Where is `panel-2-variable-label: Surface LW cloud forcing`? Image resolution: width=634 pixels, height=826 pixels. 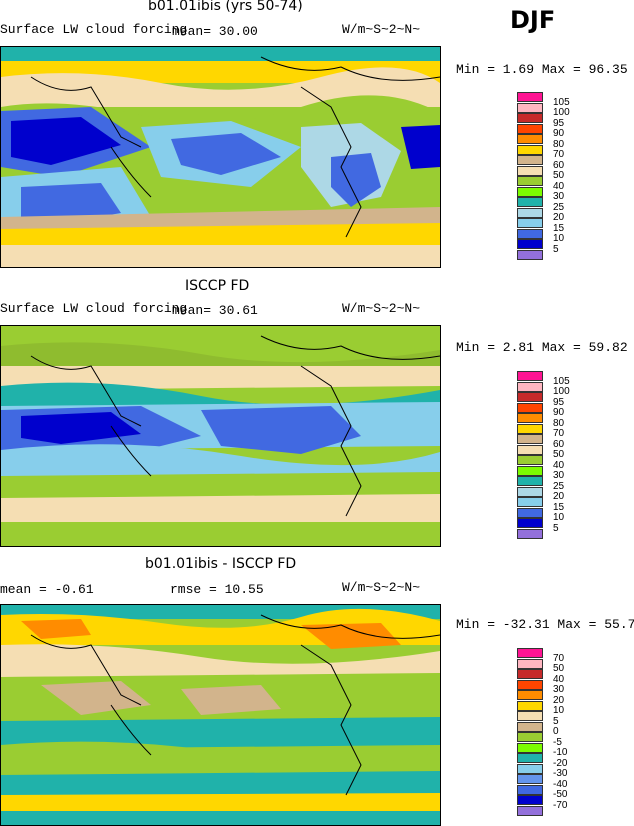 panel-2-variable-label: Surface LW cloud forcing is located at coordinates (94, 308).